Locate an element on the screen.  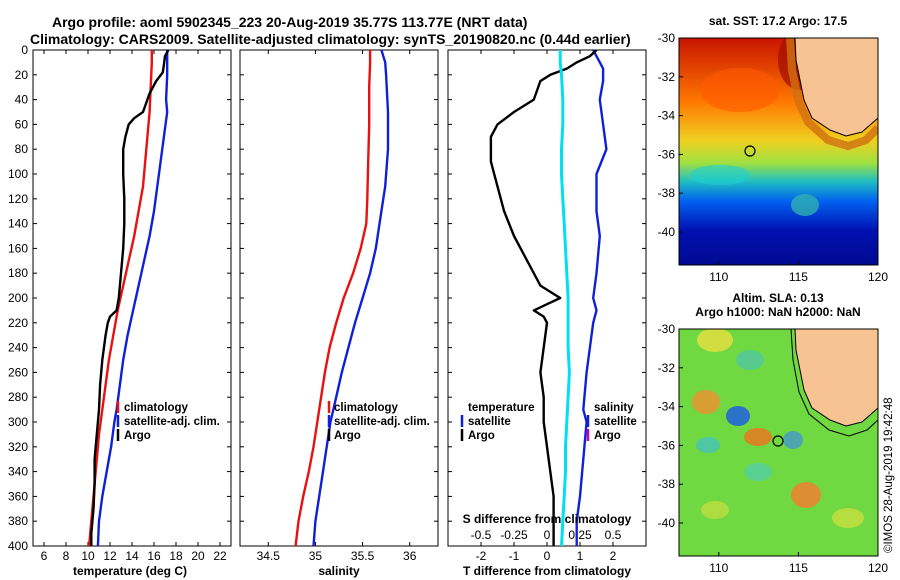
depth-tick-label: 20 is located at coordinates (22, 75).